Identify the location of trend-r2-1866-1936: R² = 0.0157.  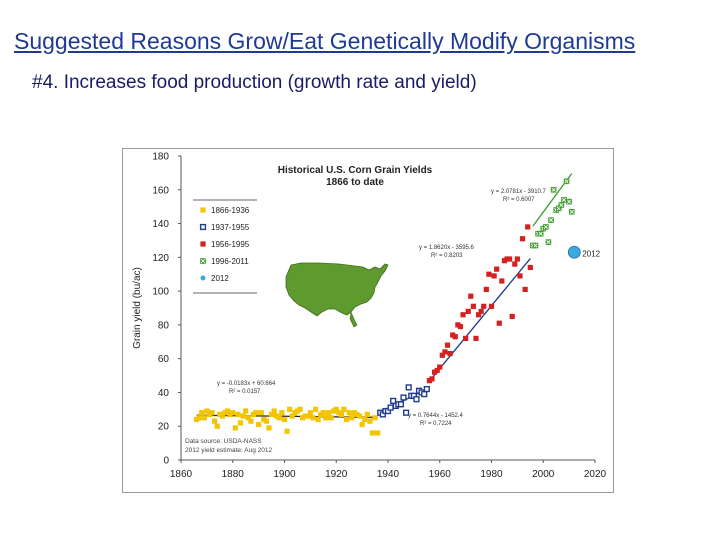
(245, 392).